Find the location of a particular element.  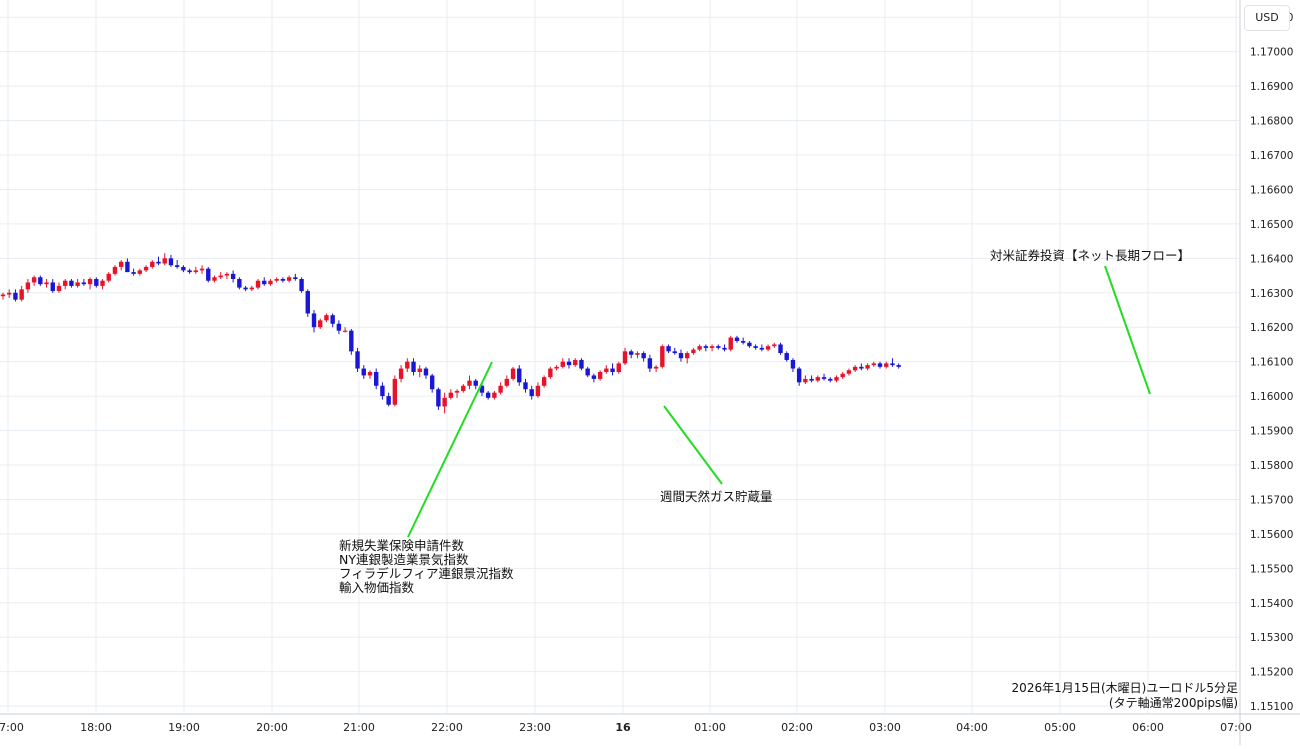

x-tick-label: 06:00 is located at coordinates (1148, 727).